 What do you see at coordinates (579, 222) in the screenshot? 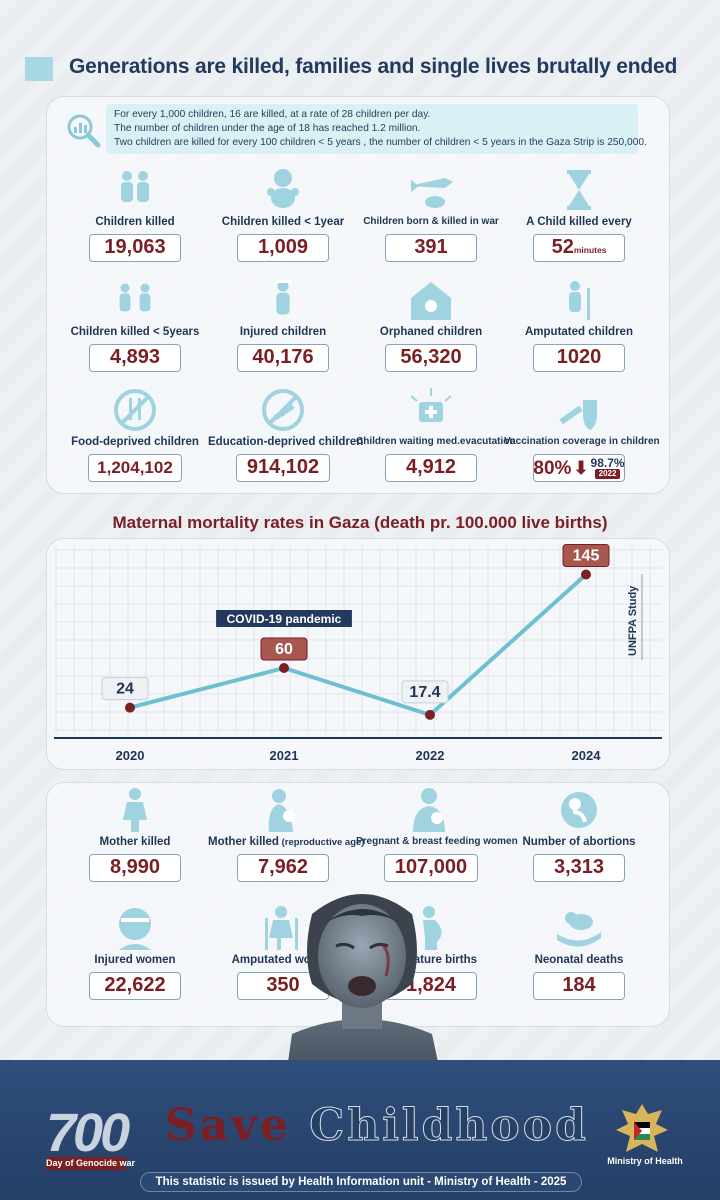
I see `stat-label: A Child killed every` at bounding box center [579, 222].